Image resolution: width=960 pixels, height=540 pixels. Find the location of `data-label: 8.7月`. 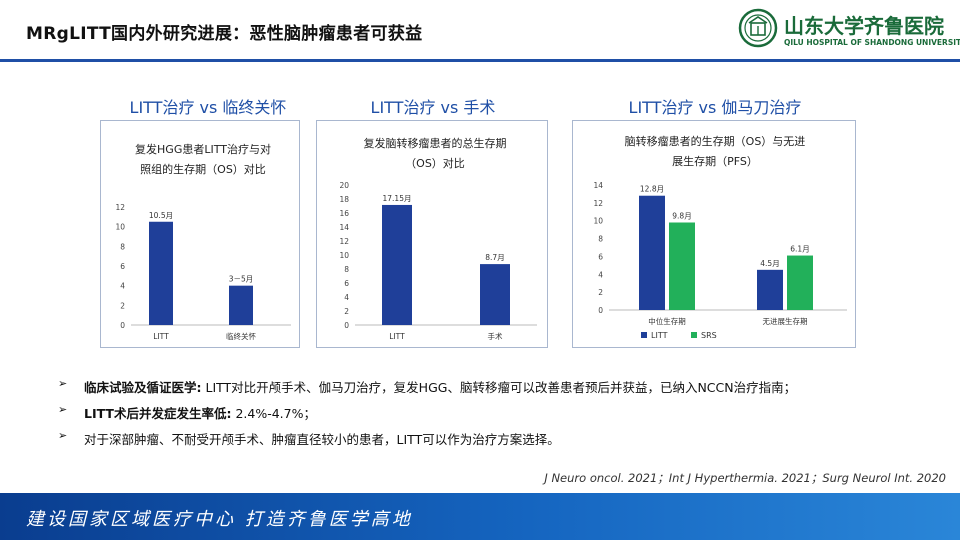

data-label: 8.7月 is located at coordinates (494, 257).